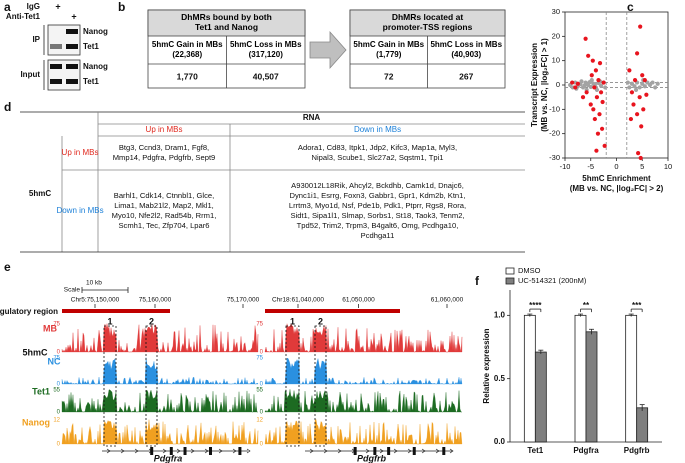  Describe the element at coordinates (637, 450) in the screenshot. I see `x-tick-label: Pdgfrb` at that location.